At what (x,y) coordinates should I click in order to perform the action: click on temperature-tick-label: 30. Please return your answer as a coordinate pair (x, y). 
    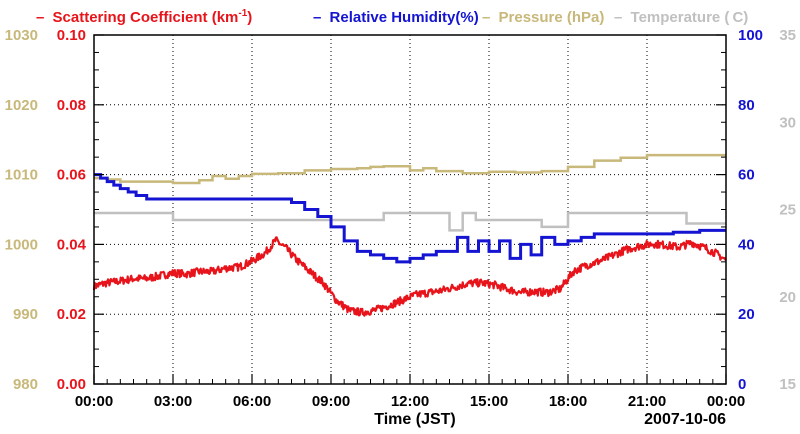
    Looking at the image, I should click on (787, 122).